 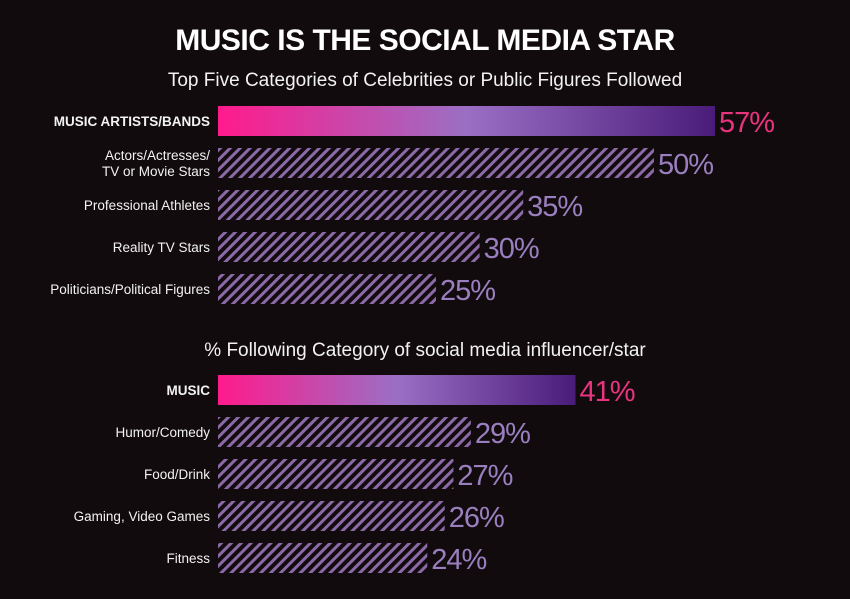 I want to click on category-label: Actors/Actresses/TV or Movie Stars, so click(x=156, y=163).